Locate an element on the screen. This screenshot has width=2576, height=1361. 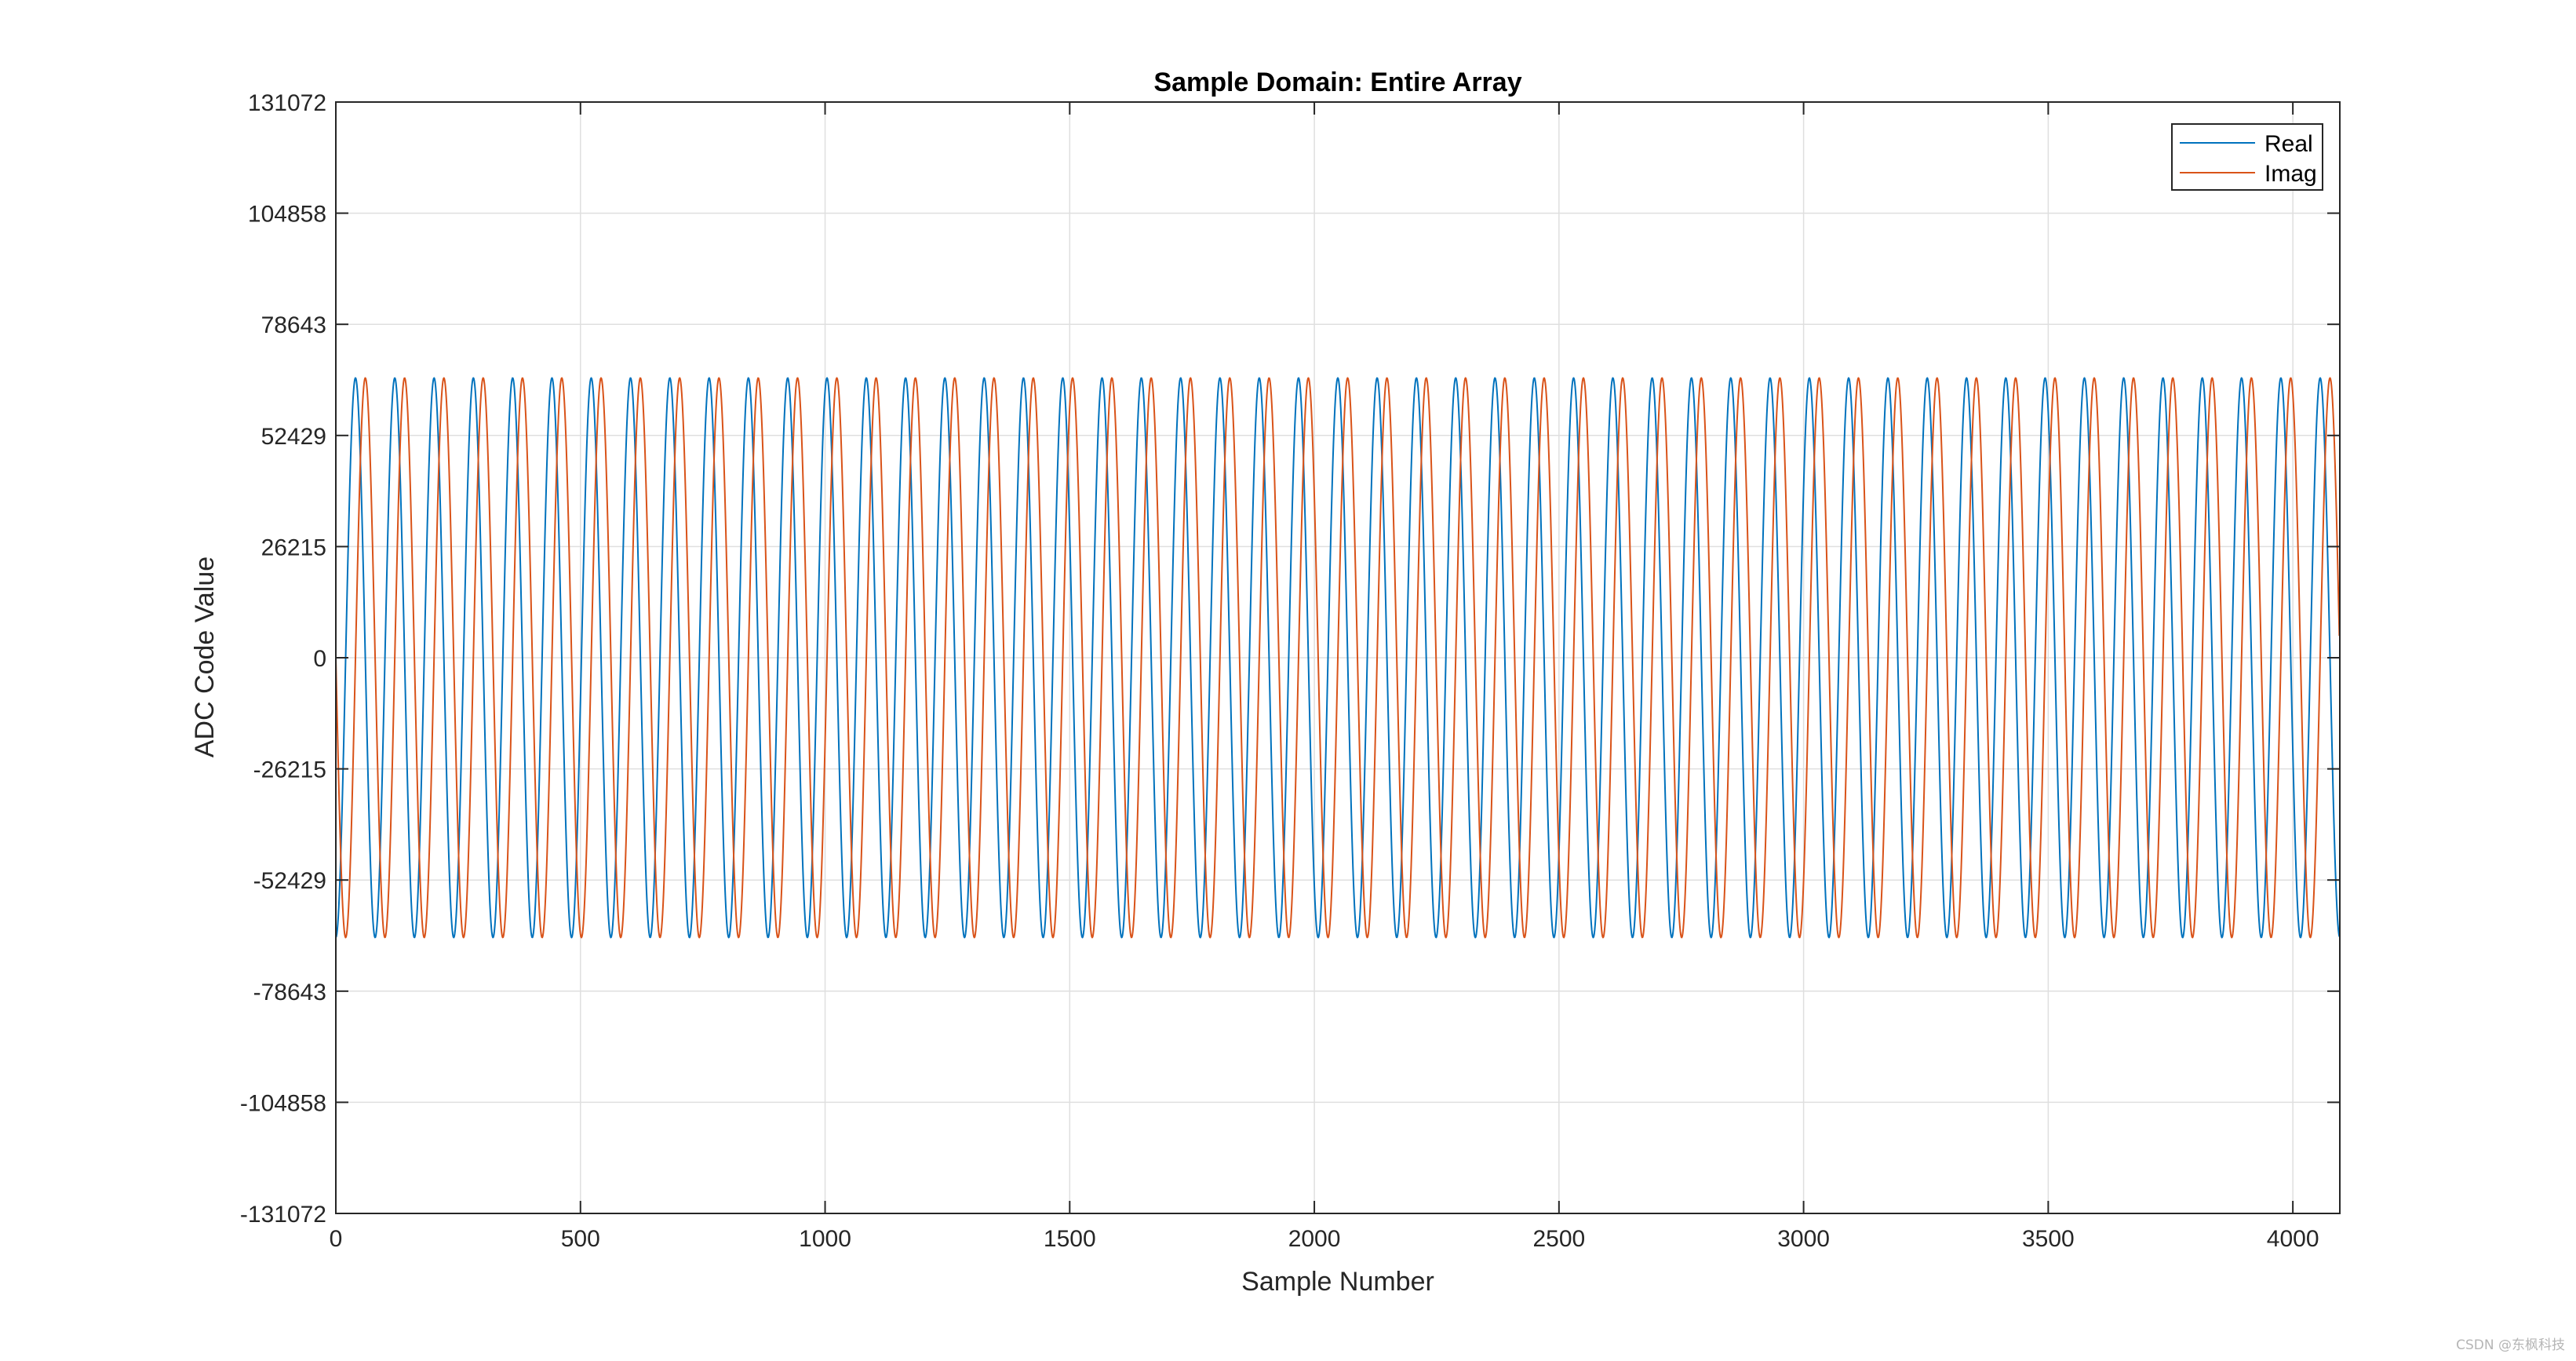
watermark: CSDN @东枫科技 is located at coordinates (2510, 1345).